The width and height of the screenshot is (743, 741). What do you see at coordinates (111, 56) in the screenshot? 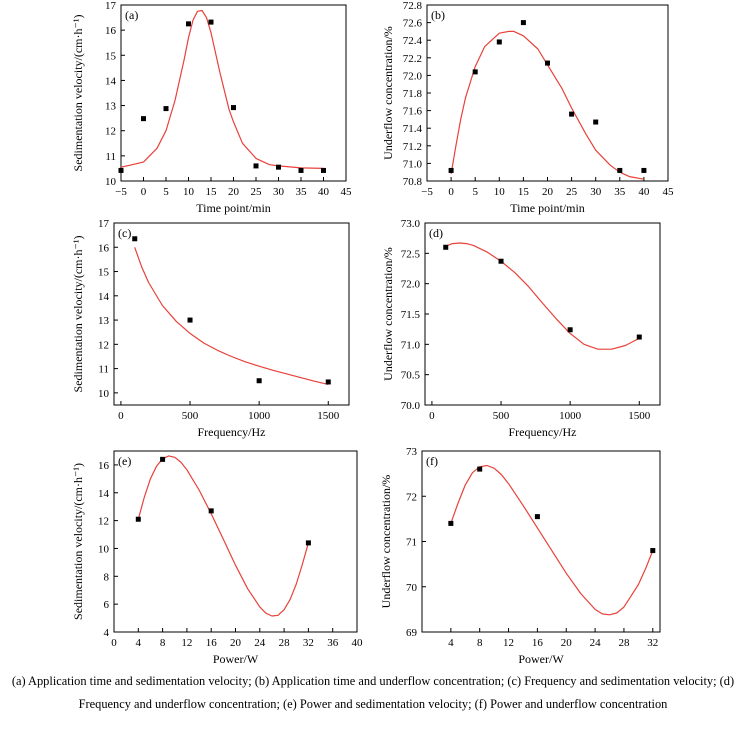
I see `y-tick-label: 15` at bounding box center [111, 56].